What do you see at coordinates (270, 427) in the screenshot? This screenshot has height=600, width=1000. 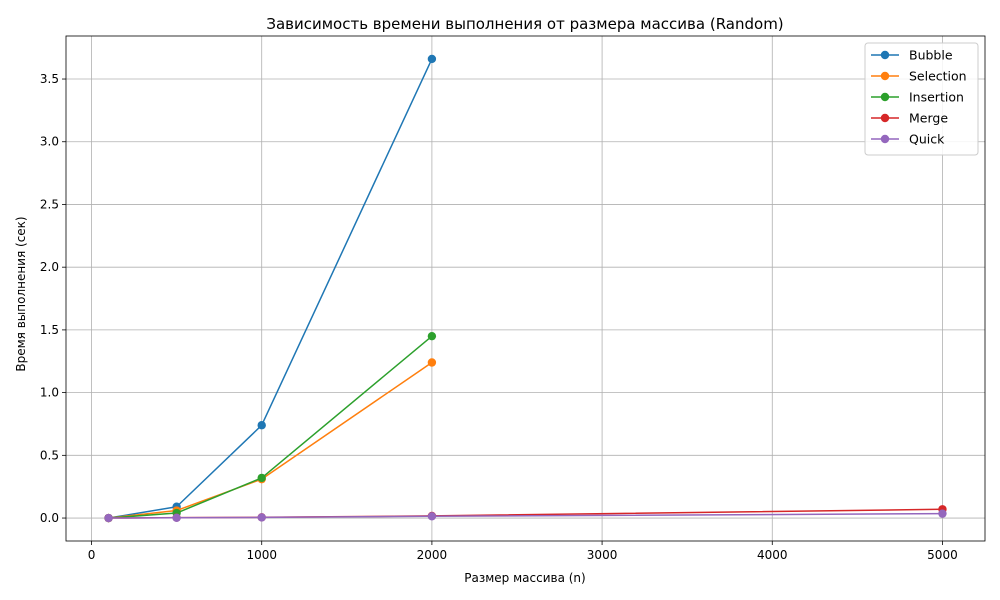 I see `series-line-insertion` at bounding box center [270, 427].